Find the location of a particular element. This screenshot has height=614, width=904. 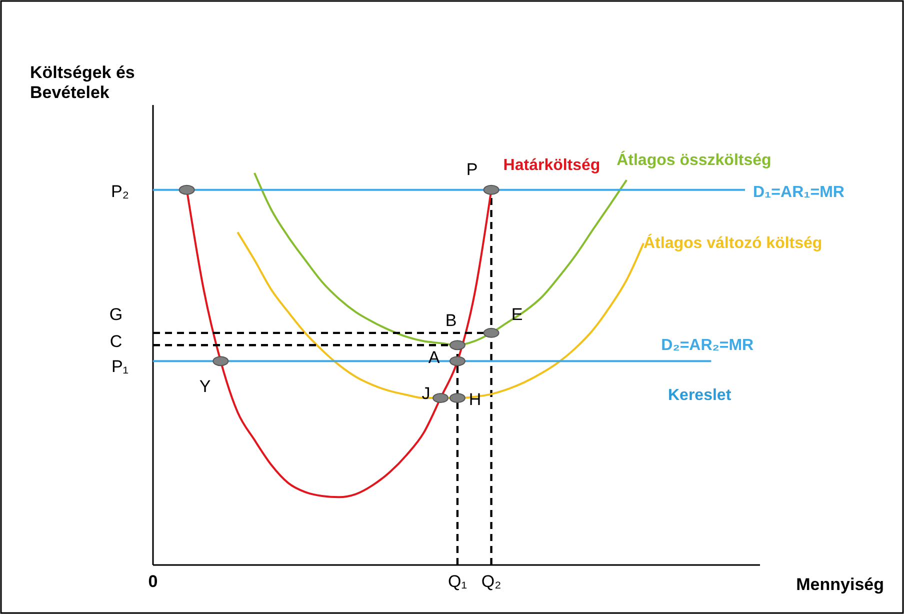

x-axis-title: Mennyiség is located at coordinates (840, 584).